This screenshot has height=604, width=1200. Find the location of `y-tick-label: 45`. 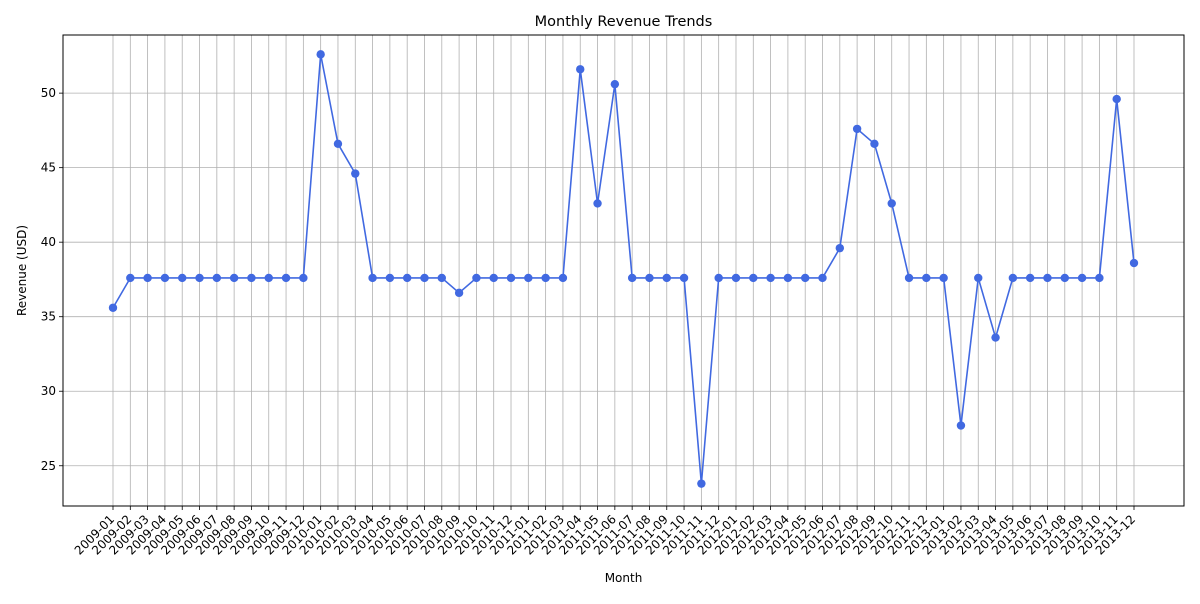

y-tick-label: 45 is located at coordinates (48, 168).